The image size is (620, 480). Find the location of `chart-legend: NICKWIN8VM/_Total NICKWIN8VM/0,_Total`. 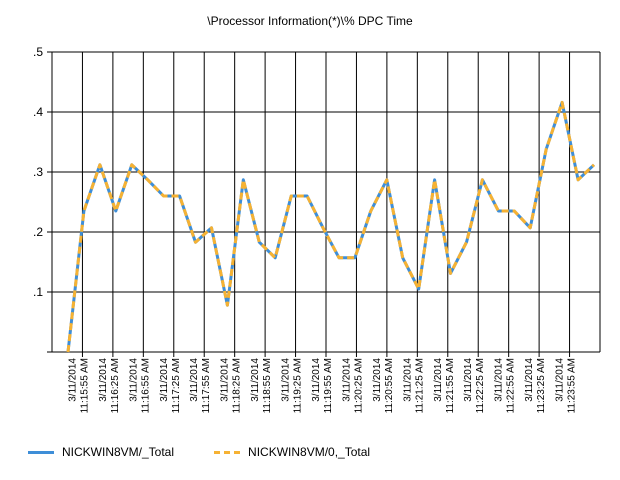

chart-legend: NICKWIN8VM/_Total NICKWIN8VM/0,_Total is located at coordinates (219, 452).